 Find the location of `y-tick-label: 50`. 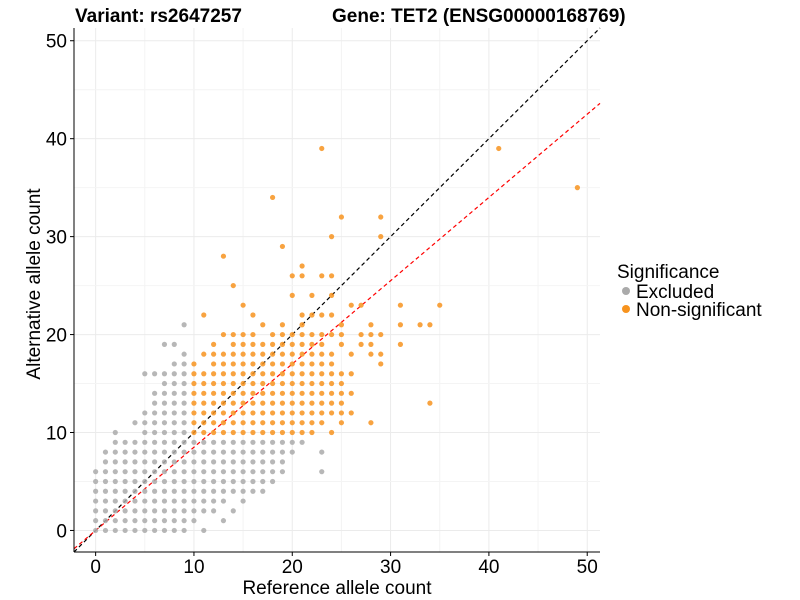

y-tick-label: 50 is located at coordinates (56, 42).